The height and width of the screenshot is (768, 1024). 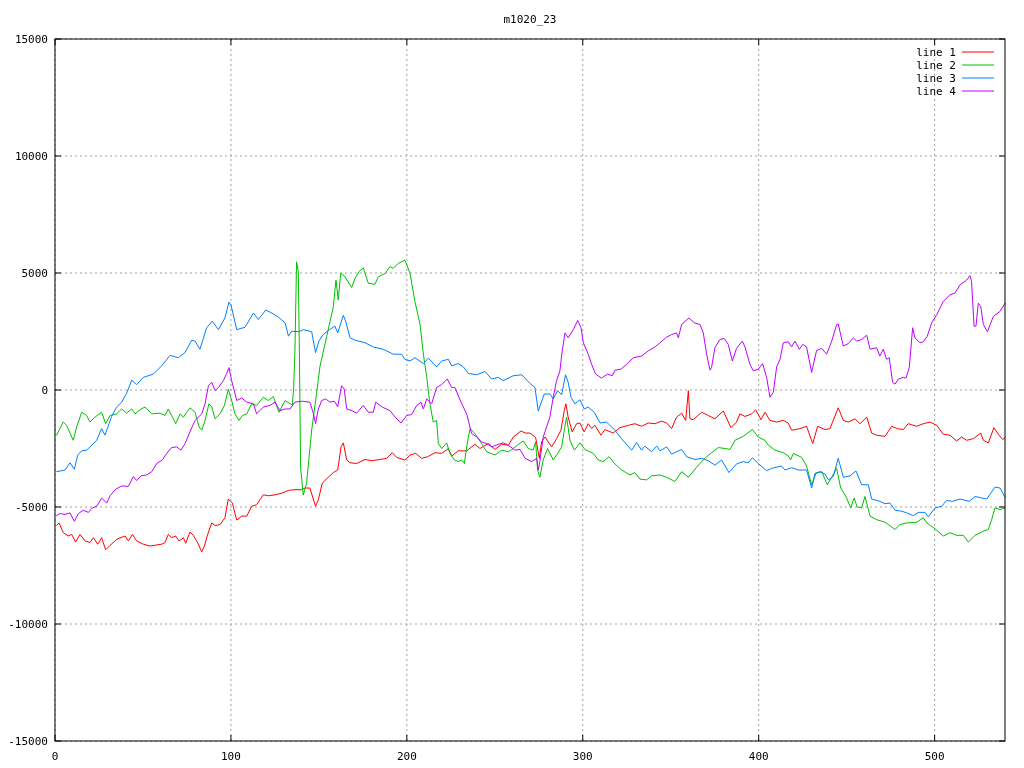 I want to click on y-tick-label: 10000, so click(x=31, y=156).